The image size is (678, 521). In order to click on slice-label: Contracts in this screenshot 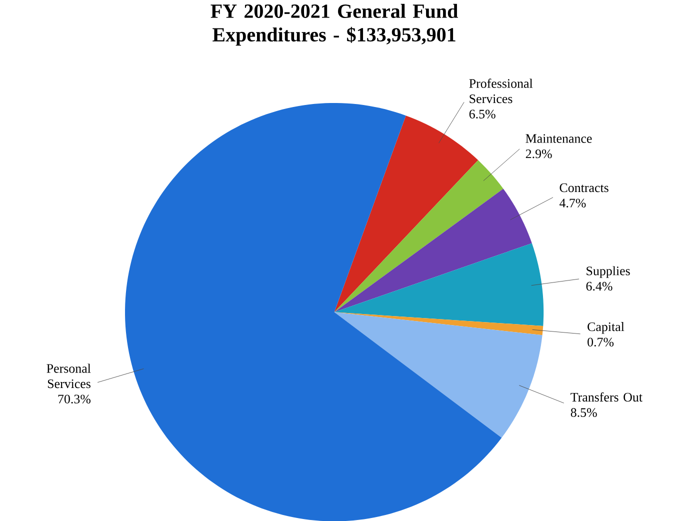, I will do `click(584, 187)`.